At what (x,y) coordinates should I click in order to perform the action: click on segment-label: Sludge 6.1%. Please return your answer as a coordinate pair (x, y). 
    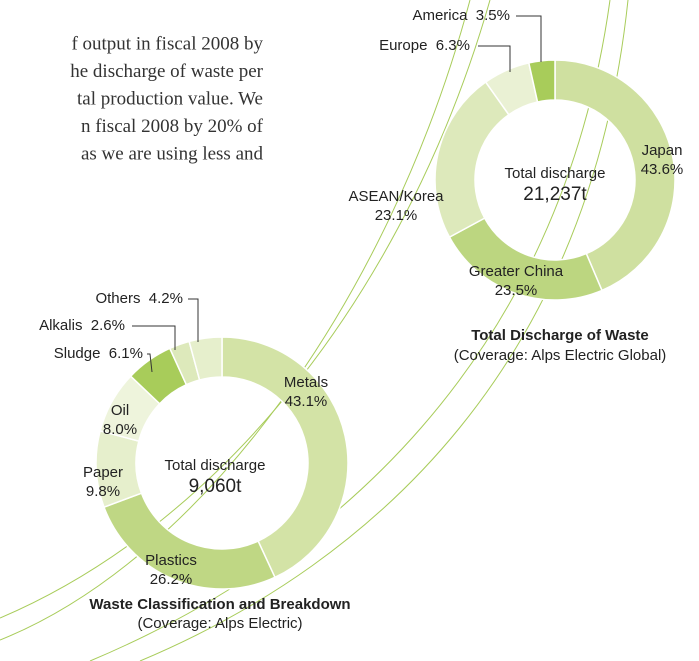
    Looking at the image, I should click on (98, 353).